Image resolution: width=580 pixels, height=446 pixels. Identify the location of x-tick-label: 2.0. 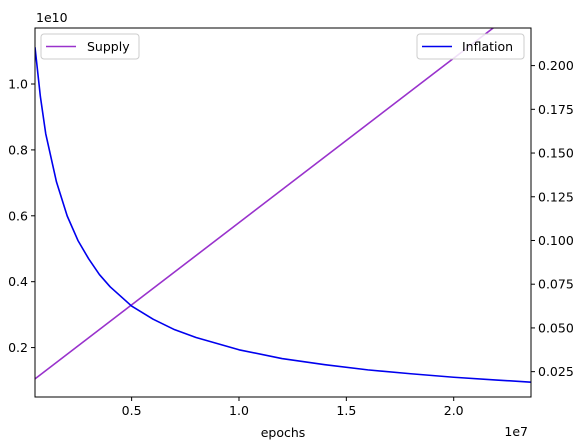
(454, 410).